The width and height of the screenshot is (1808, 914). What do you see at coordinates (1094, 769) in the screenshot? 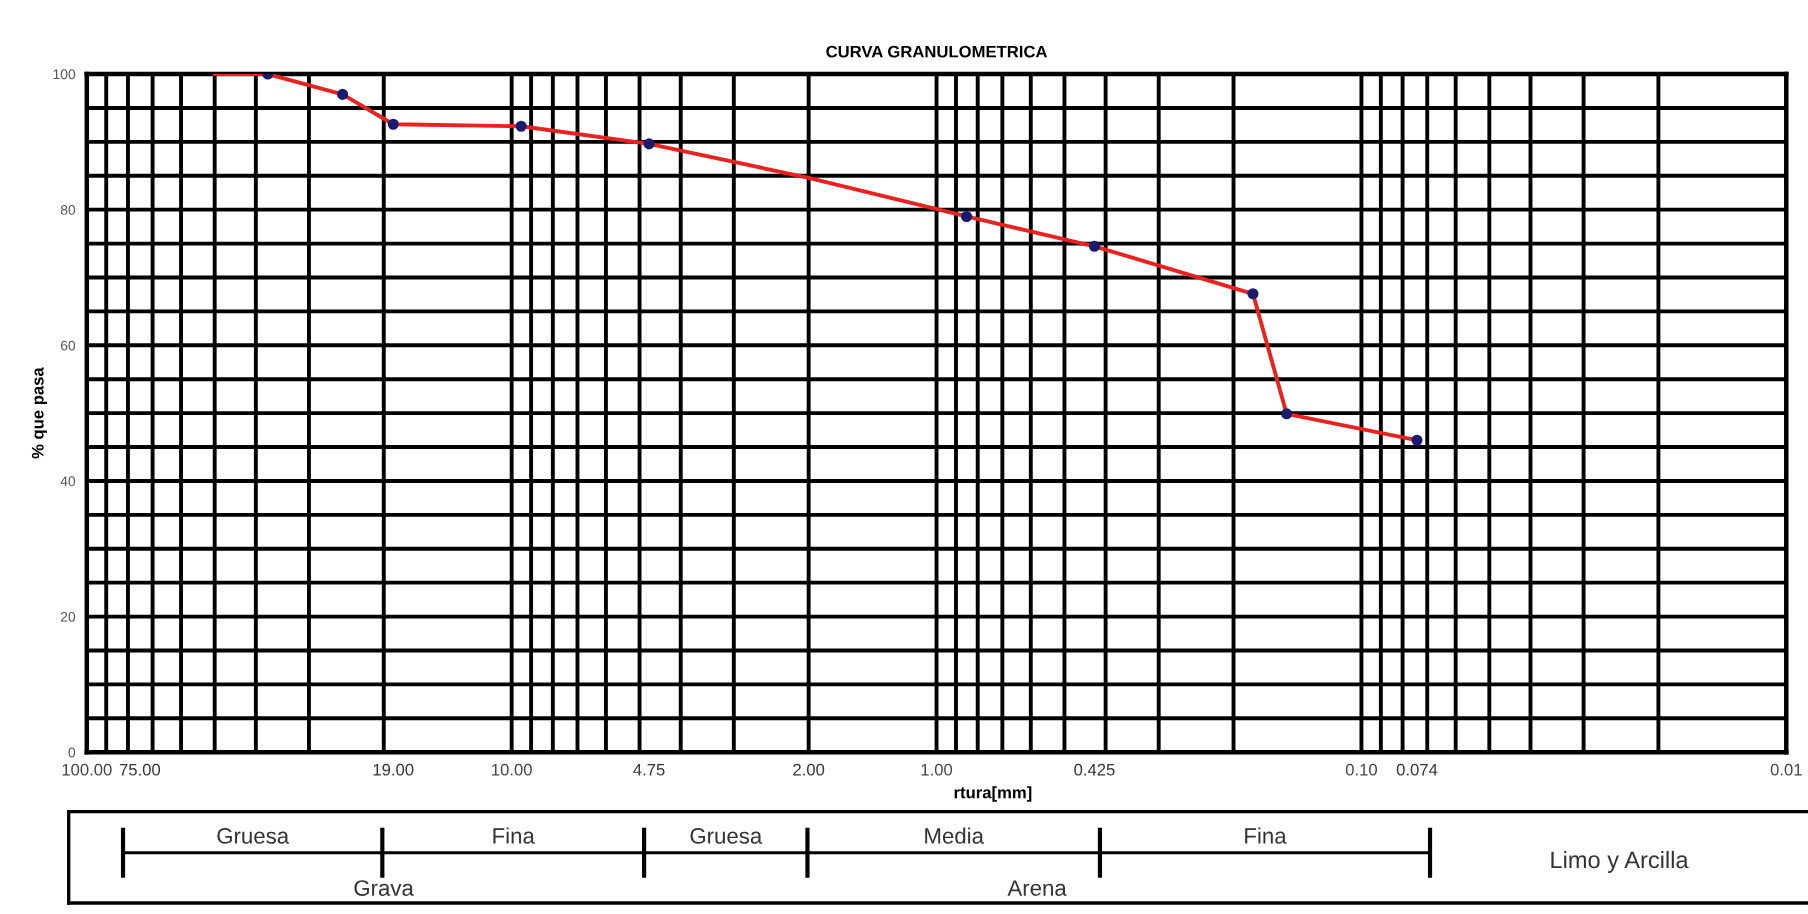
I see `x-tick-label: 0.425` at bounding box center [1094, 769].